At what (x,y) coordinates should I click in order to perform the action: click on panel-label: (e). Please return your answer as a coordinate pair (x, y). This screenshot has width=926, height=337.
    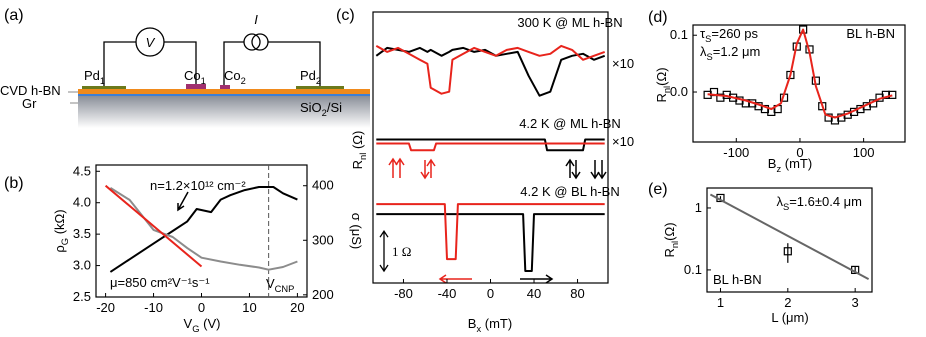
    Looking at the image, I should click on (658, 189).